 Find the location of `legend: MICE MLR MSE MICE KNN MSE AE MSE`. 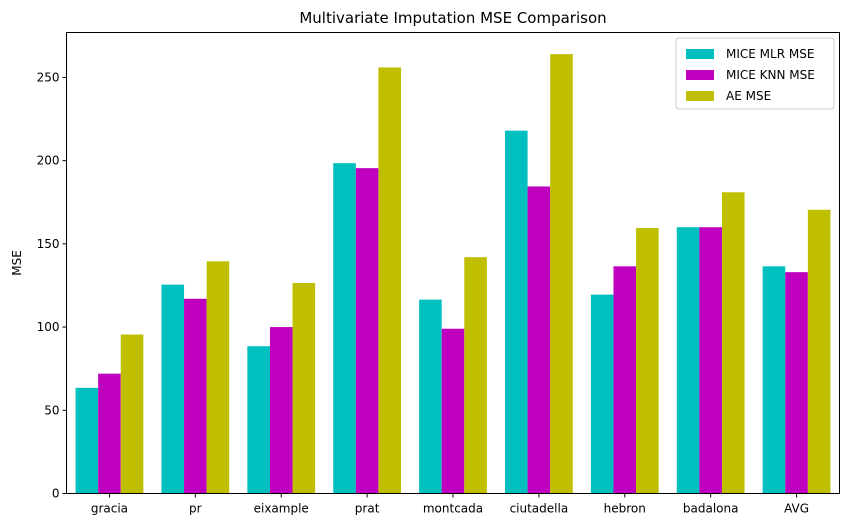

legend: MICE MLR MSE MICE KNN MSE AE MSE is located at coordinates (755, 73).